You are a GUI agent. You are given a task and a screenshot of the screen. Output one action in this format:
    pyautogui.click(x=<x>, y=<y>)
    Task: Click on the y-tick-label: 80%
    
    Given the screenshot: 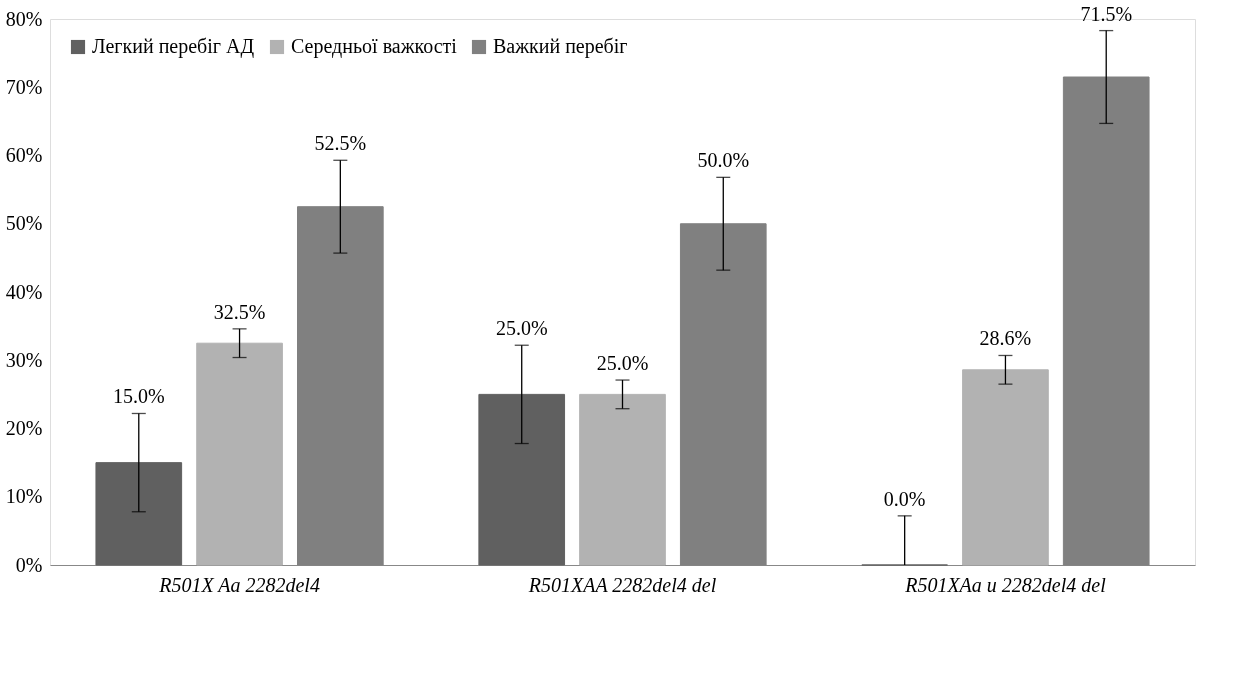 What is the action you would take?
    pyautogui.click(x=24, y=18)
    